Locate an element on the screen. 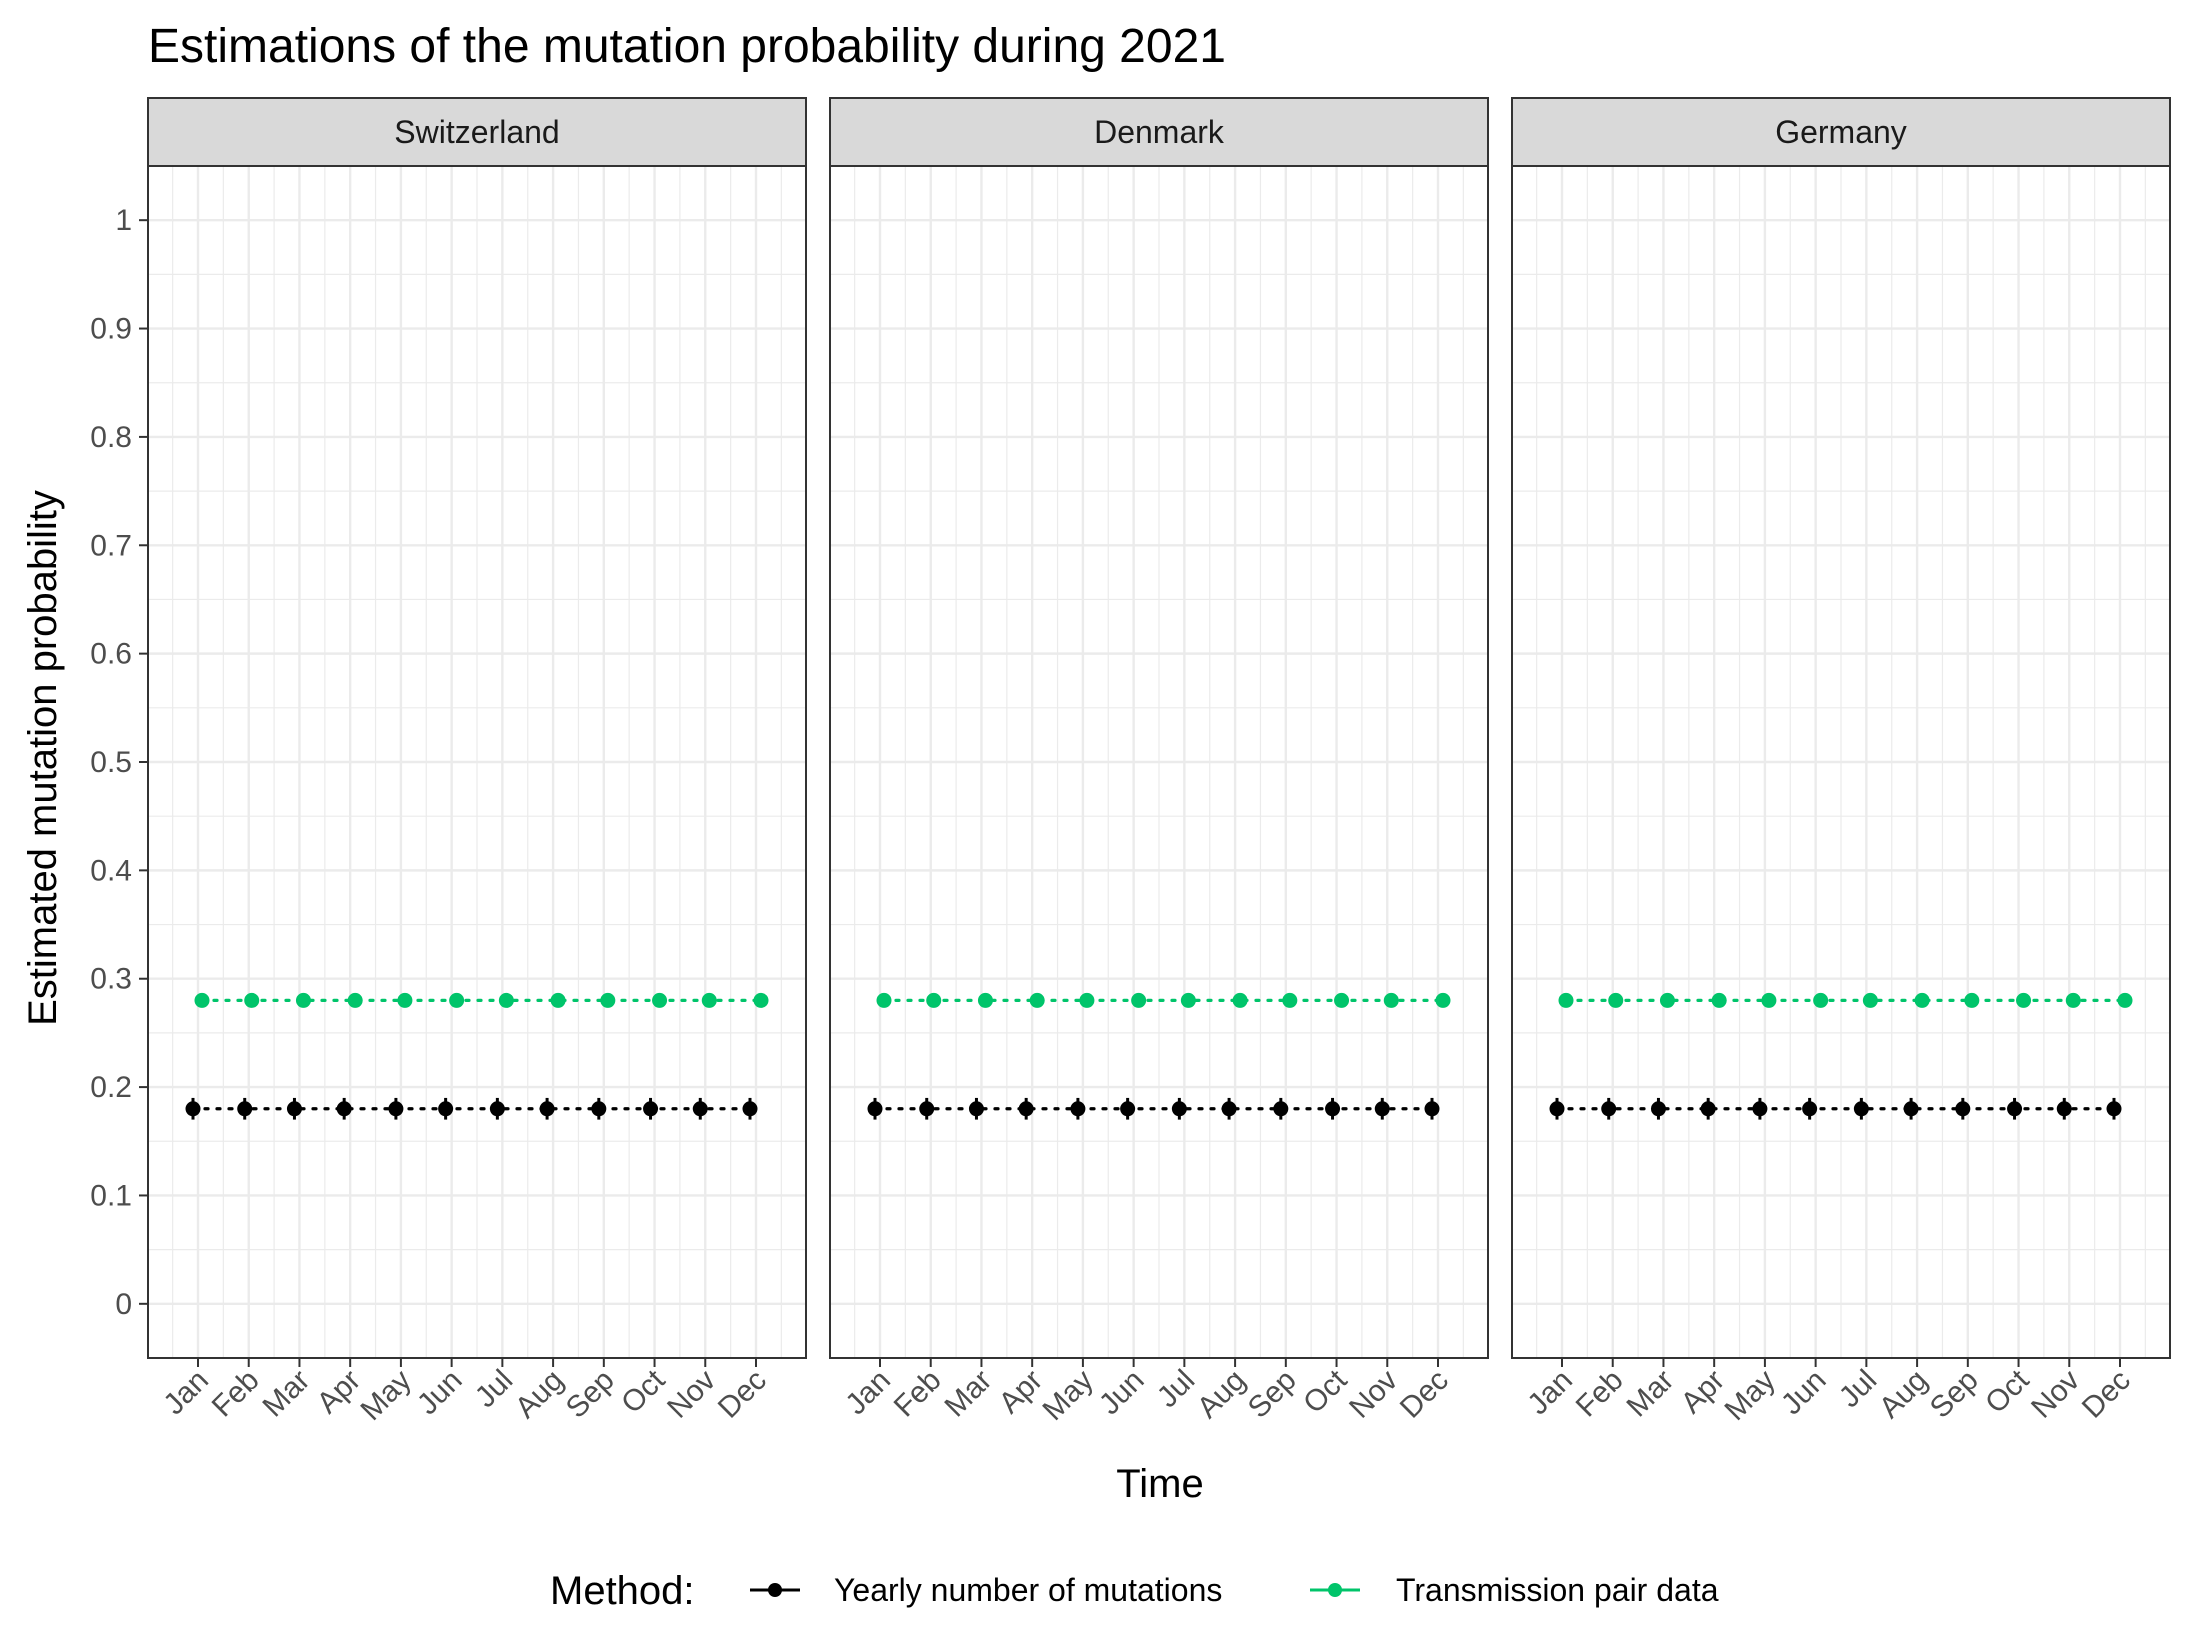 This screenshot has width=2190, height=1642. legend-key-point-transmission is located at coordinates (1335, 1590).